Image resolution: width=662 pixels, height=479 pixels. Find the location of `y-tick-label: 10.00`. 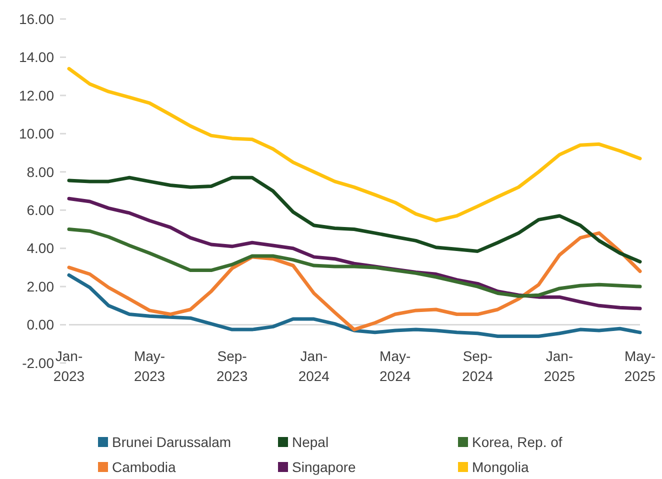

y-tick-label: 10.00 is located at coordinates (36, 134).